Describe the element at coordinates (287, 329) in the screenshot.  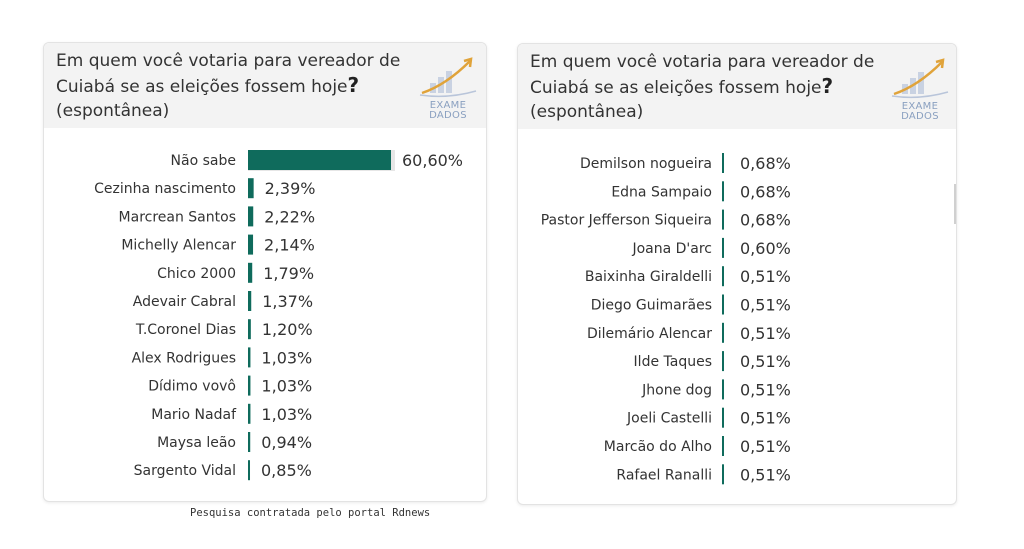
I see `value-label: 1,20%` at that location.